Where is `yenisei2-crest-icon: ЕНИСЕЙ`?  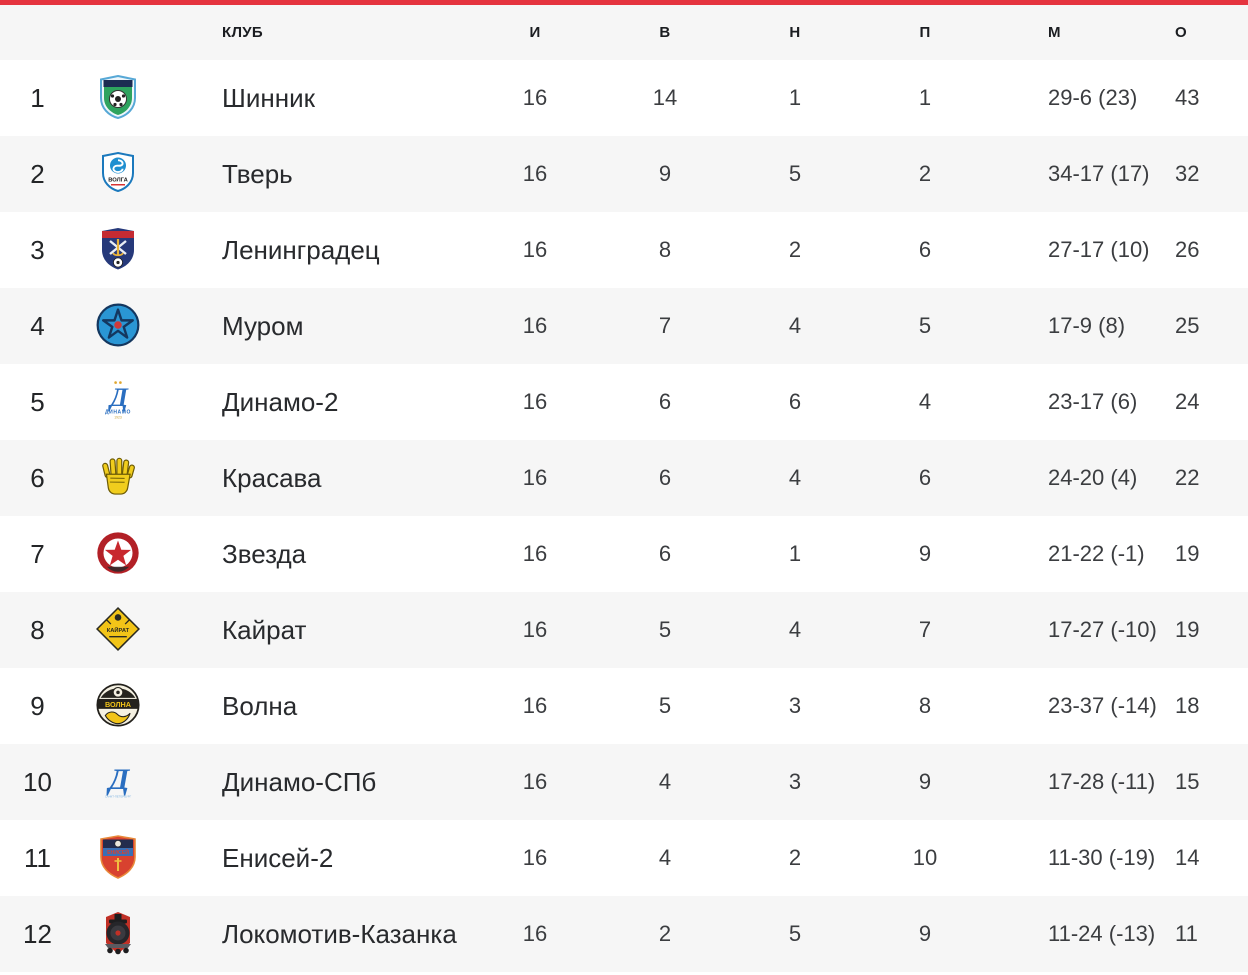 yenisei2-crest-icon: ЕНИСЕЙ is located at coordinates (118, 858).